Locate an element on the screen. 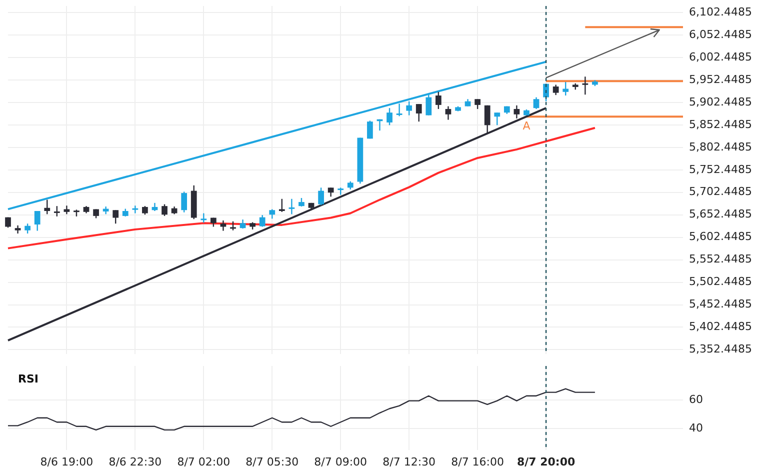 The height and width of the screenshot is (475, 760). y-tick-label: 5,702.4485 is located at coordinates (720, 191).